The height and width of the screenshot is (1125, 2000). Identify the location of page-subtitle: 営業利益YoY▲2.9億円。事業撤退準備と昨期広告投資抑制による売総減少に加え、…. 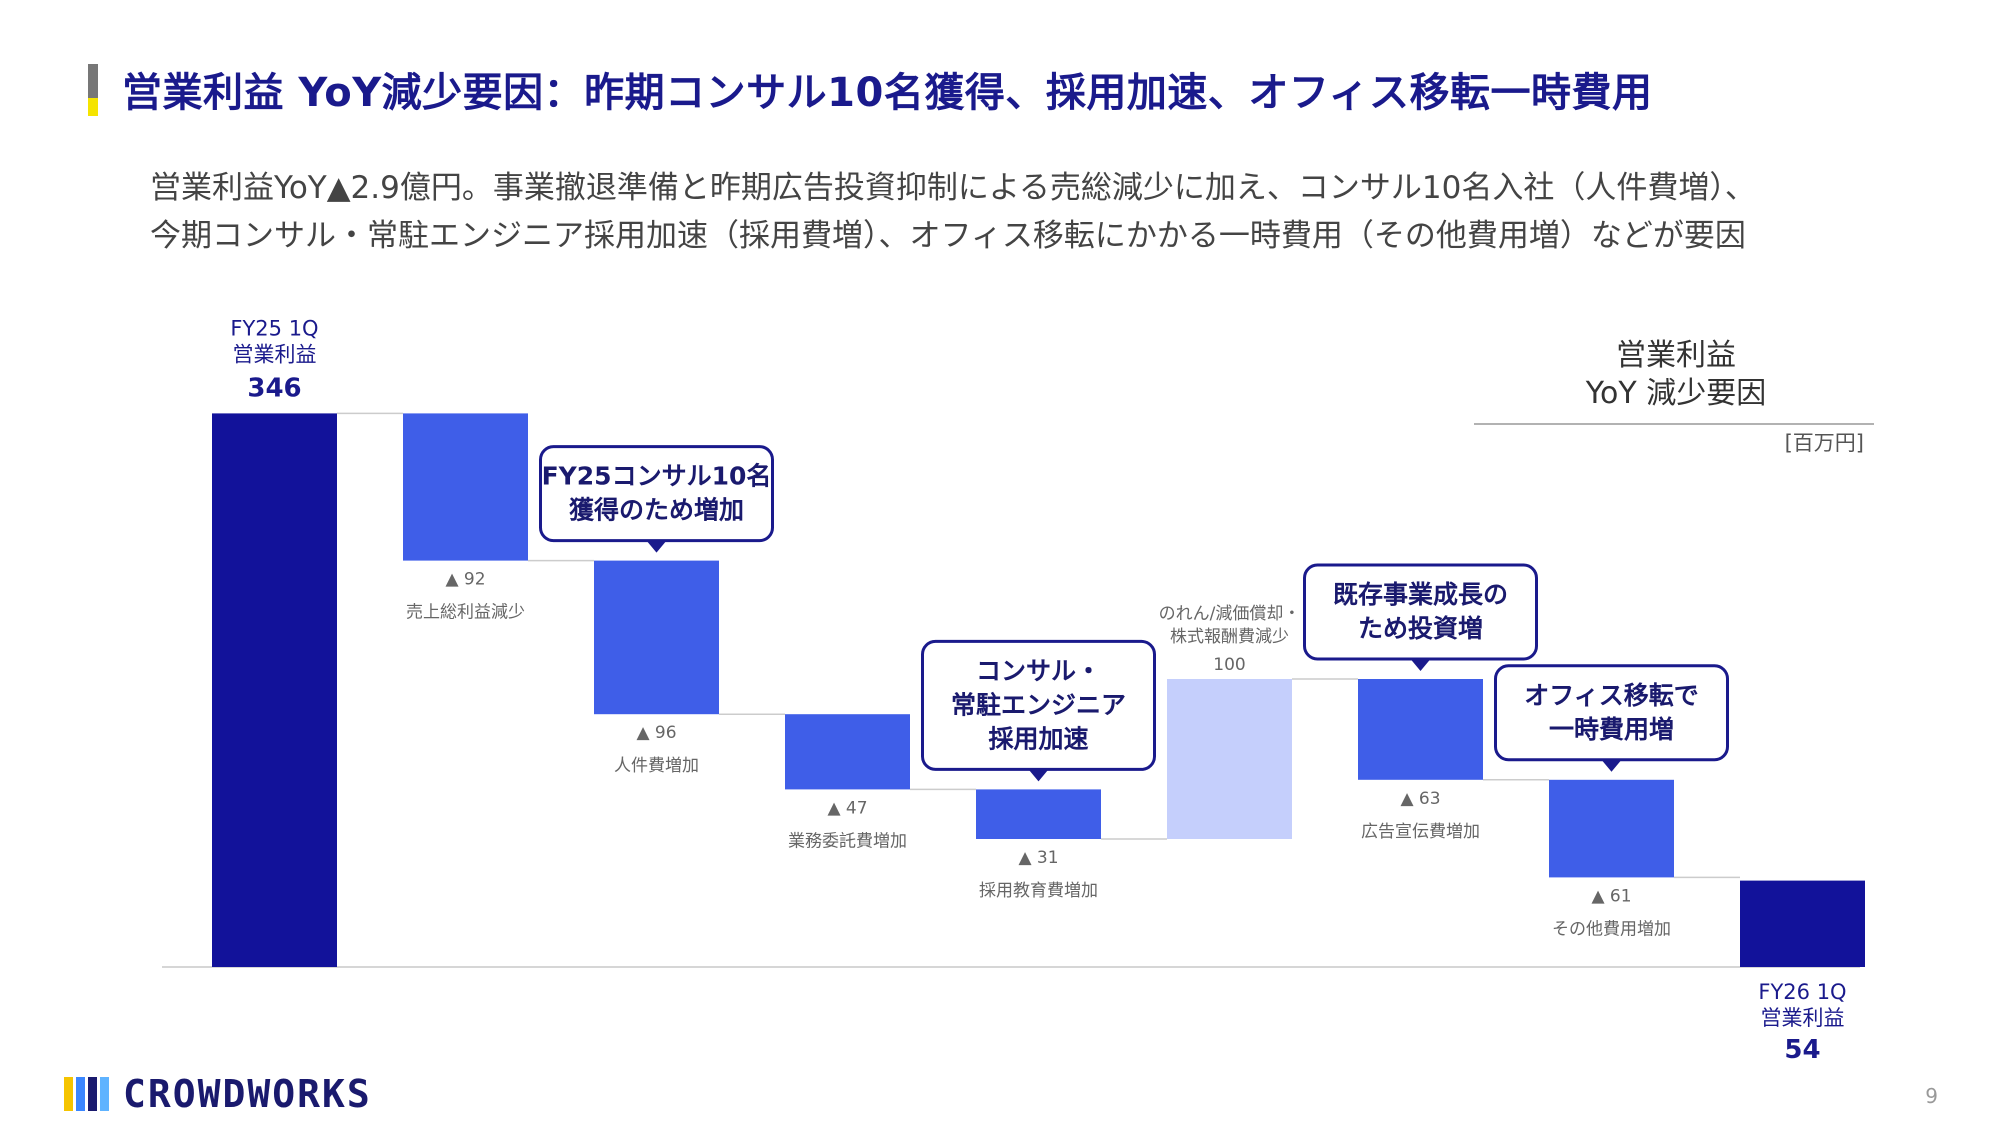
(953, 212).